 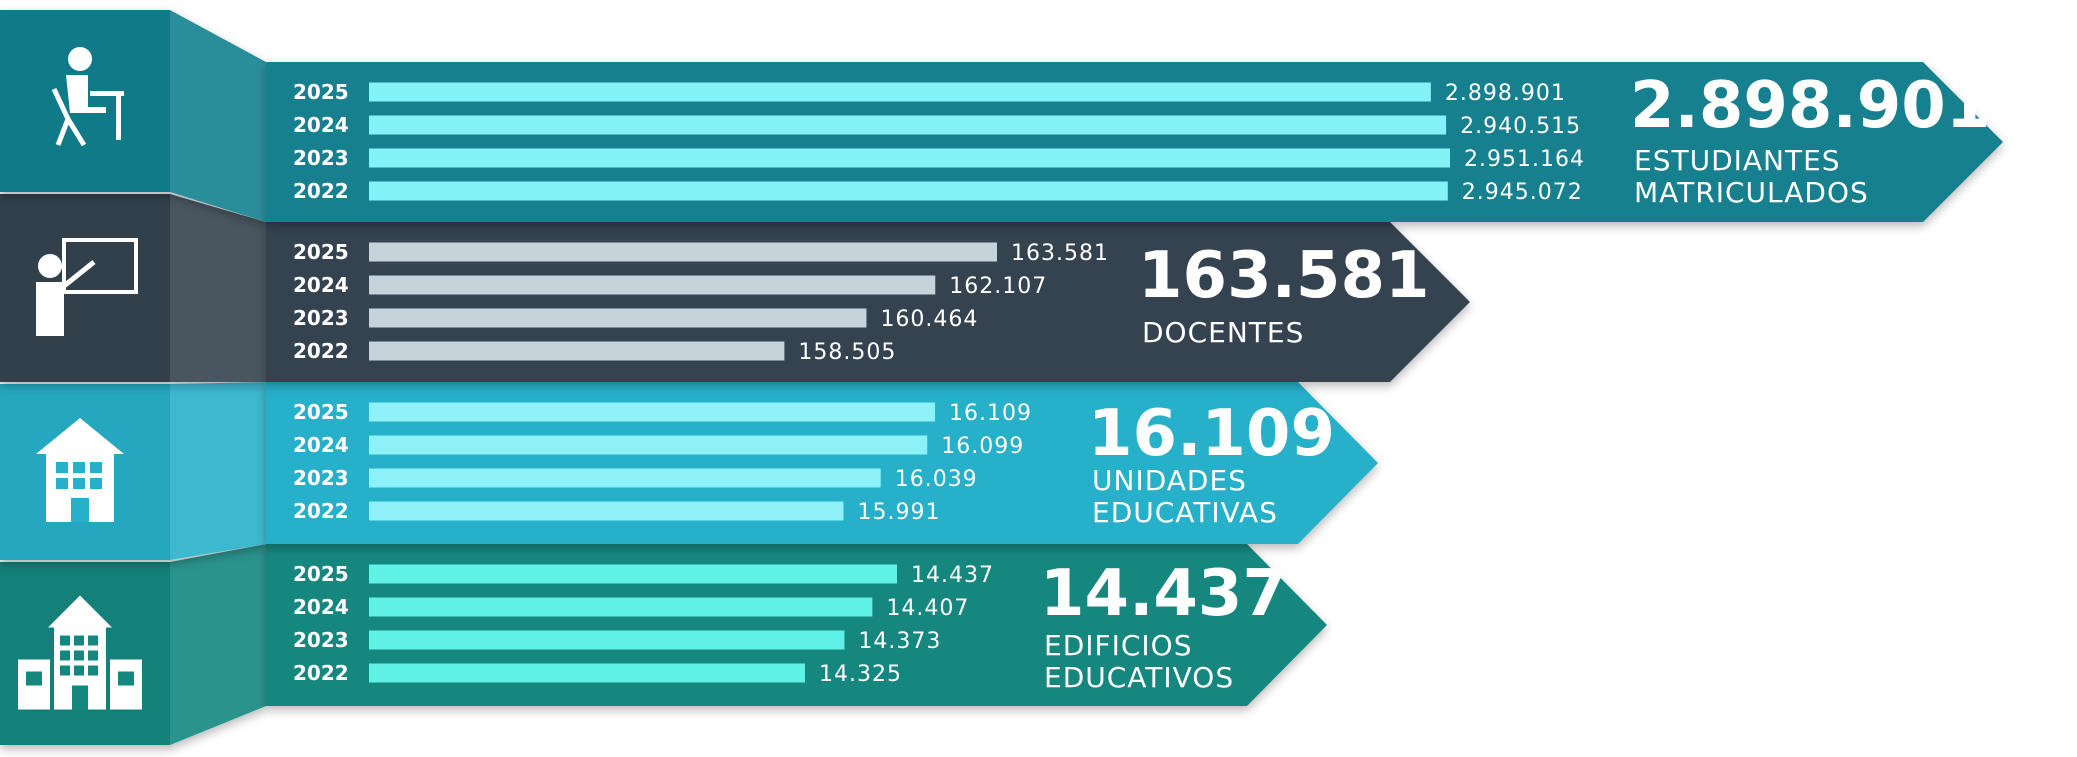 What do you see at coordinates (80, 59) in the screenshot?
I see `student-head` at bounding box center [80, 59].